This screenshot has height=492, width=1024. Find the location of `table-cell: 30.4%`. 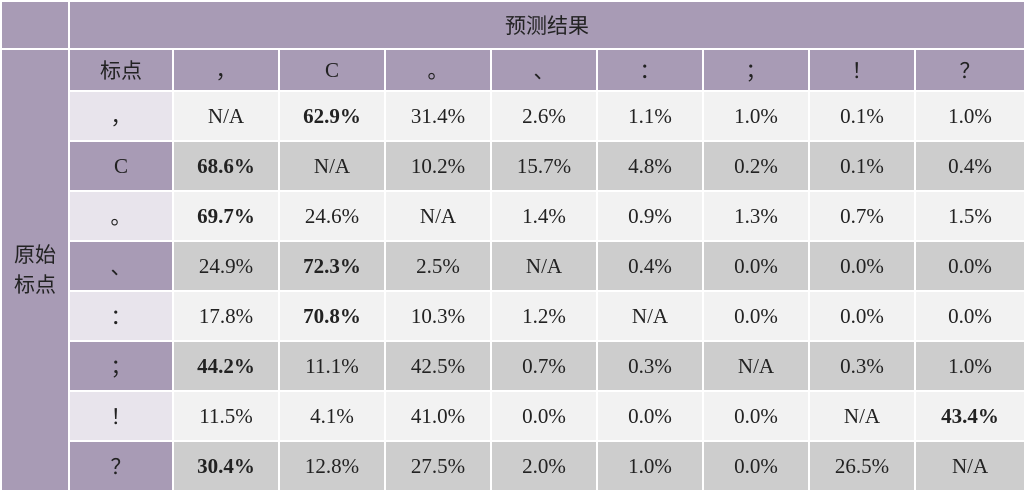

table-cell: 30.4% is located at coordinates (226, 466).